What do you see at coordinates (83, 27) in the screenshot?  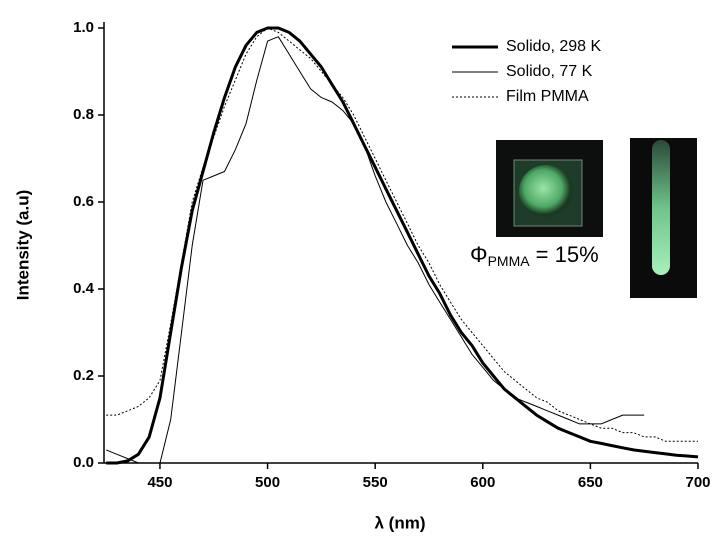 I see `y-tick-label: 1.0` at bounding box center [83, 27].